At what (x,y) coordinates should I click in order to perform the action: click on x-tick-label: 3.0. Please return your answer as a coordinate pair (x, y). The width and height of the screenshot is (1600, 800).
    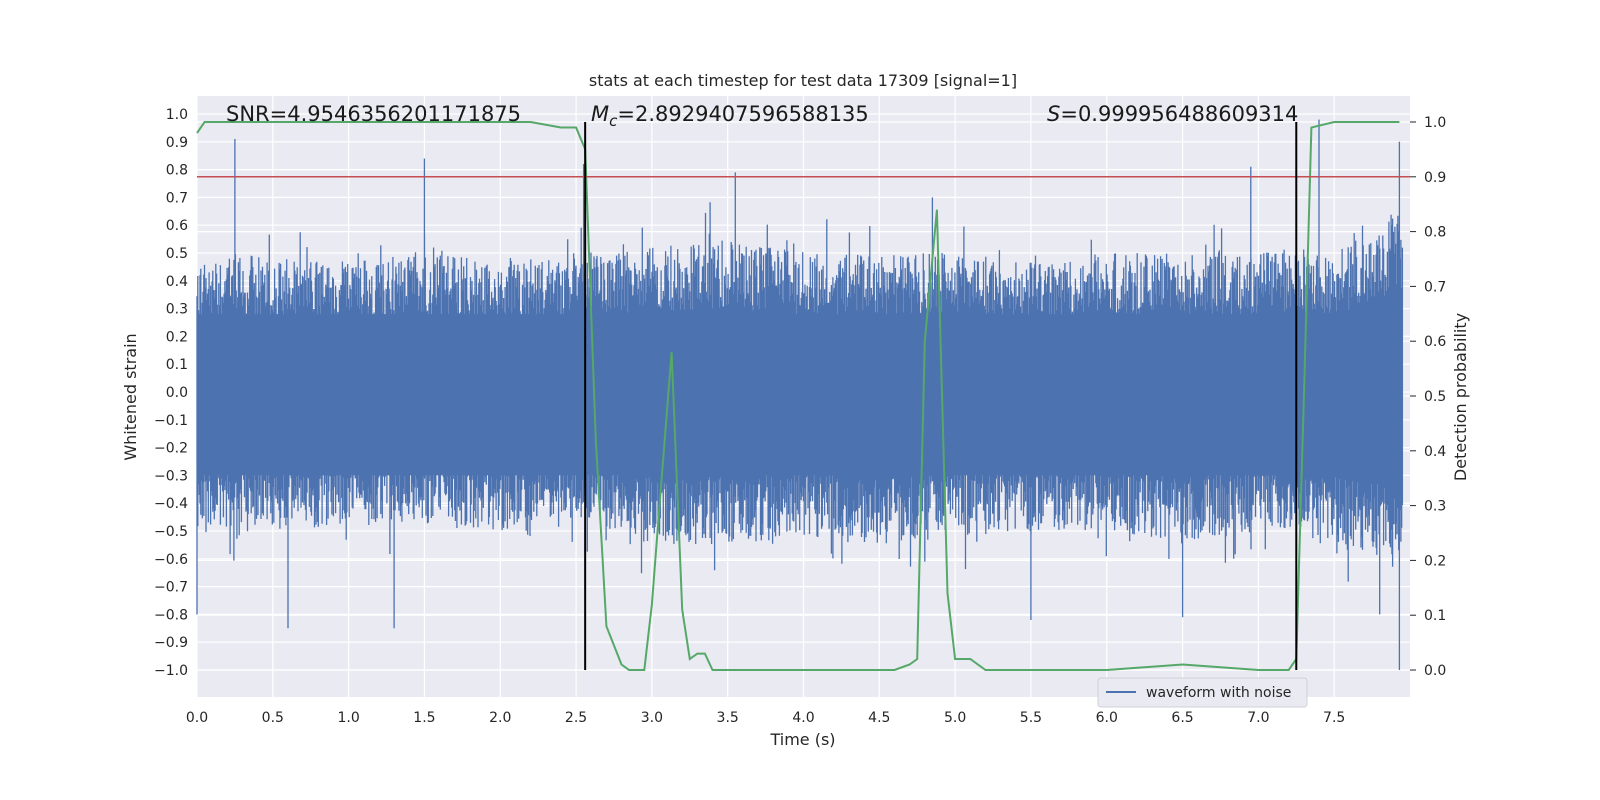
    Looking at the image, I should click on (652, 718).